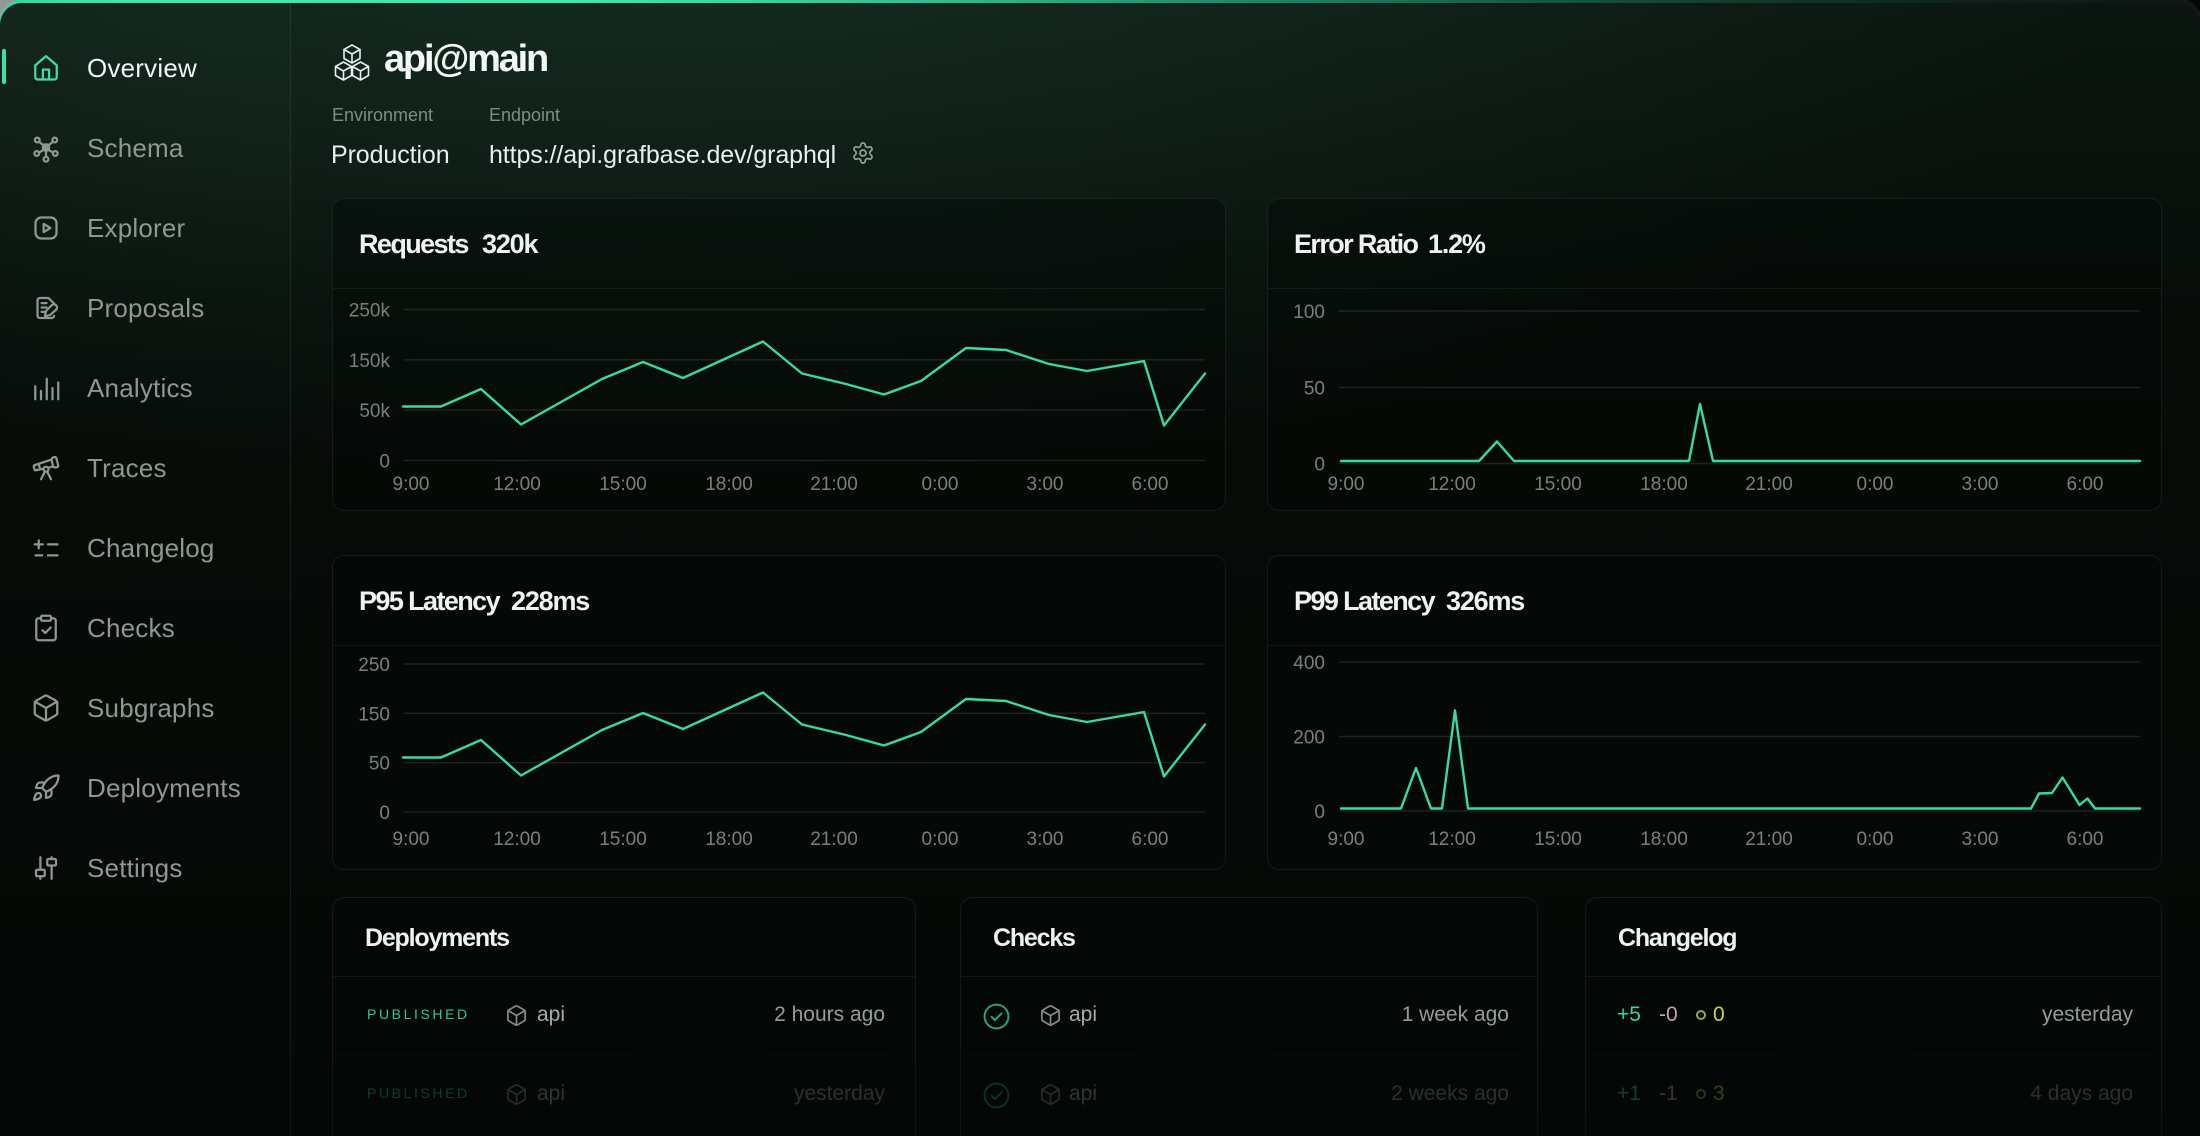  Describe the element at coordinates (1309, 312) in the screenshot. I see `svg-text: 100` at that location.